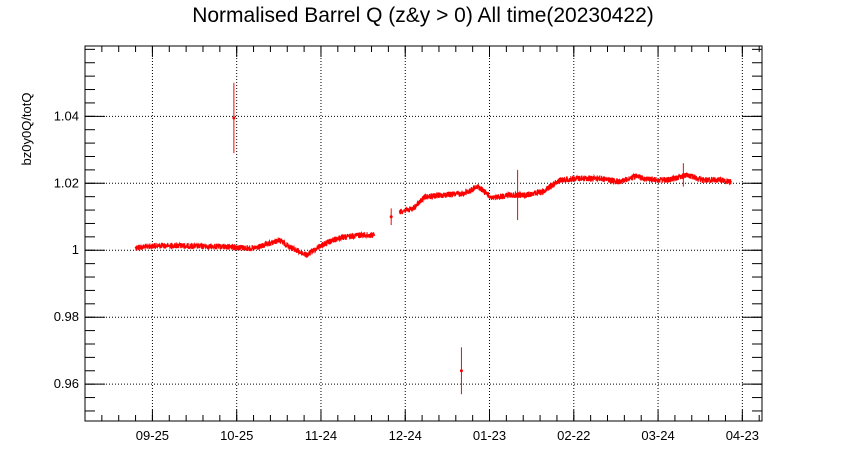 This screenshot has width=846, height=472. Describe the element at coordinates (26, 129) in the screenshot. I see `y-axis-title: bz0y0Q/totQ` at that location.